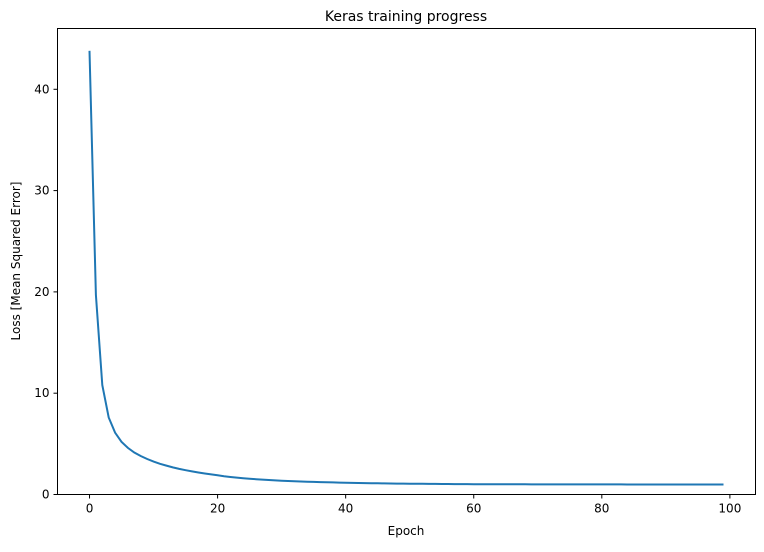 This screenshot has width=764, height=552. What do you see at coordinates (41, 393) in the screenshot?
I see `y-tick-label: 10` at bounding box center [41, 393].